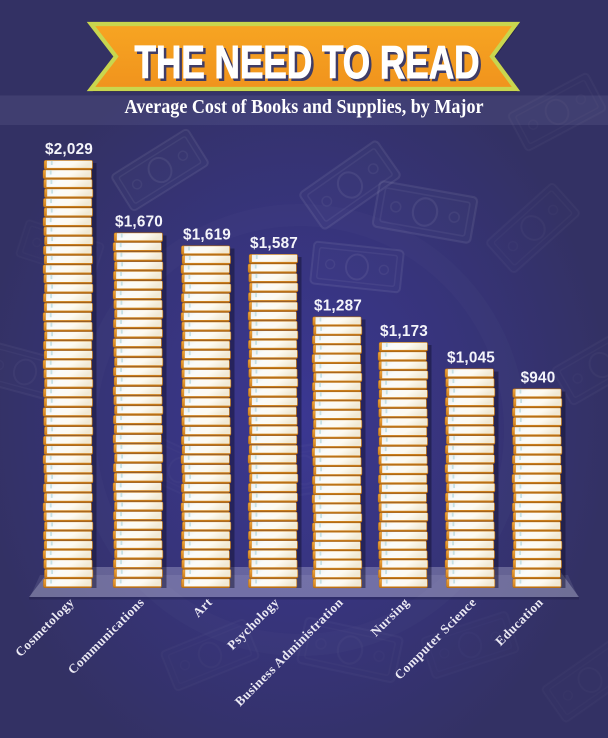 Image resolution: width=608 pixels, height=738 pixels. What do you see at coordinates (139, 222) in the screenshot?
I see `svg-text: $1,670` at bounding box center [139, 222].